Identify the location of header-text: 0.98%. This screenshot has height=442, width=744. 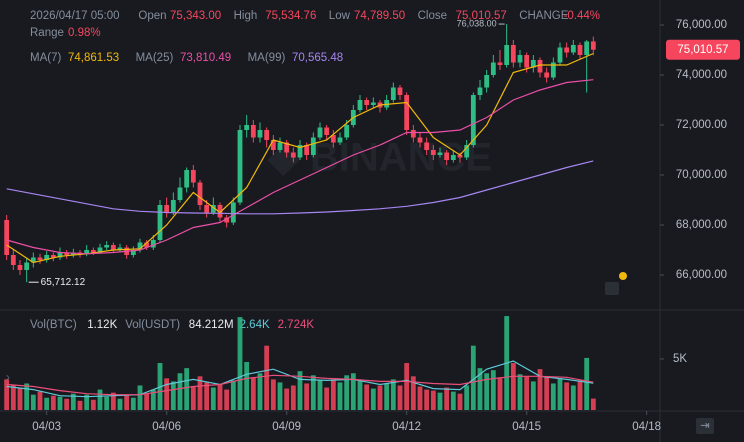
(84, 33).